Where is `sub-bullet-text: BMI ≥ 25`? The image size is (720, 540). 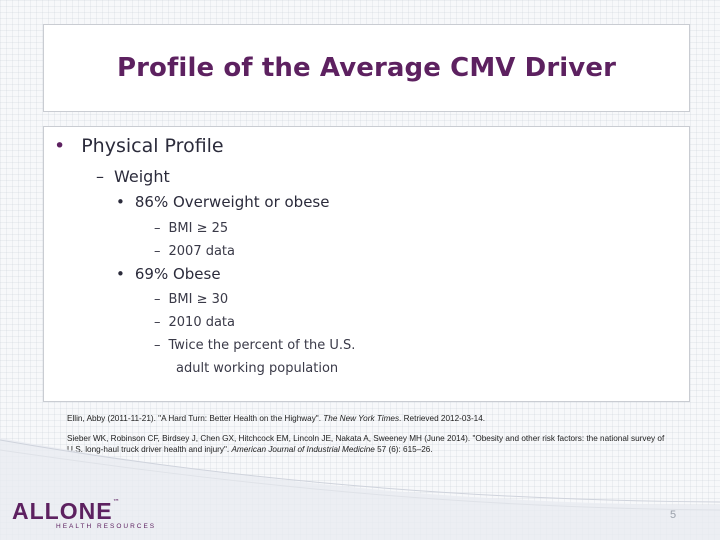 sub-bullet-text: BMI ≥ 25 is located at coordinates (198, 228).